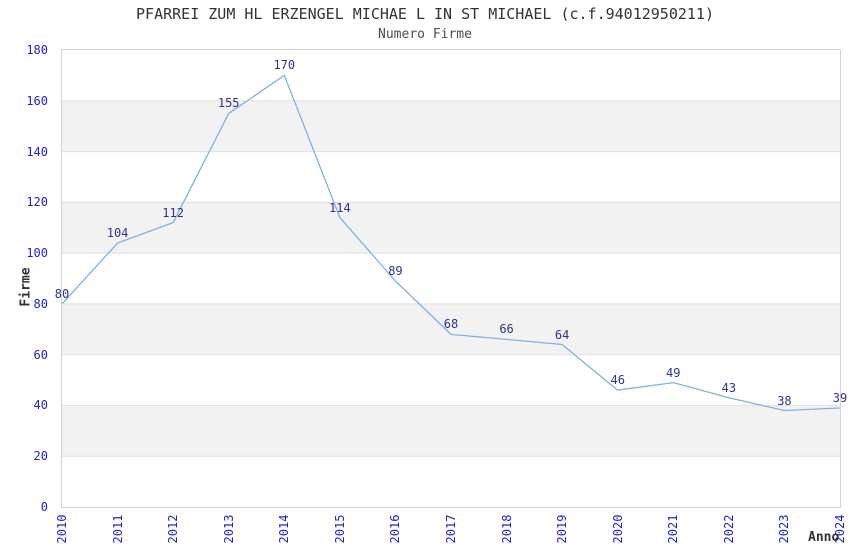  Describe the element at coordinates (673, 529) in the screenshot. I see `x-tick-label: 2021` at that location.